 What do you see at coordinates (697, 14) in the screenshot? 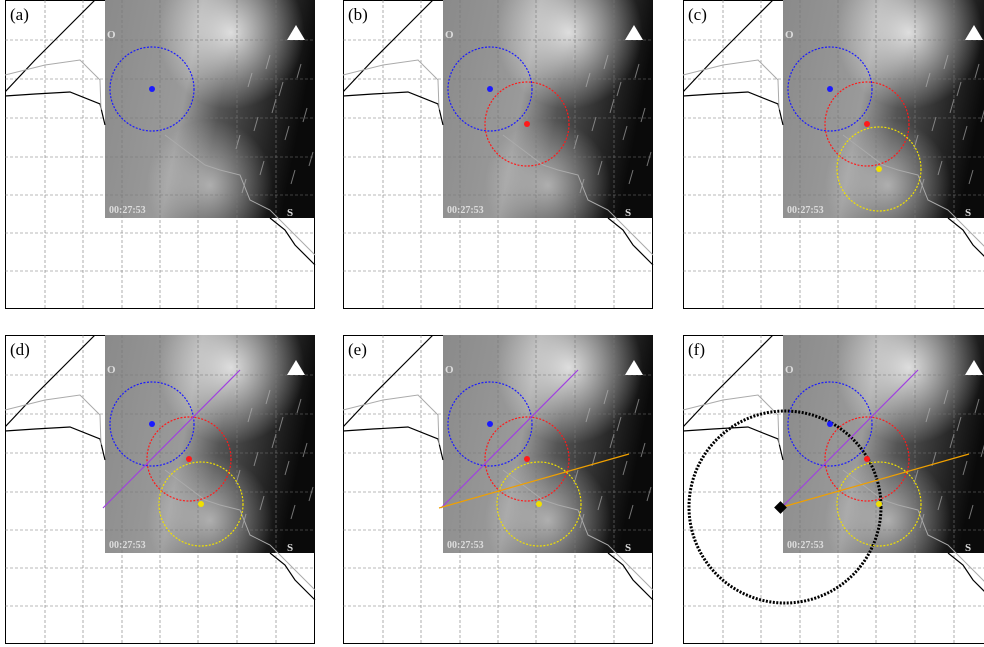
I see `panel-label: (c)` at bounding box center [697, 14].